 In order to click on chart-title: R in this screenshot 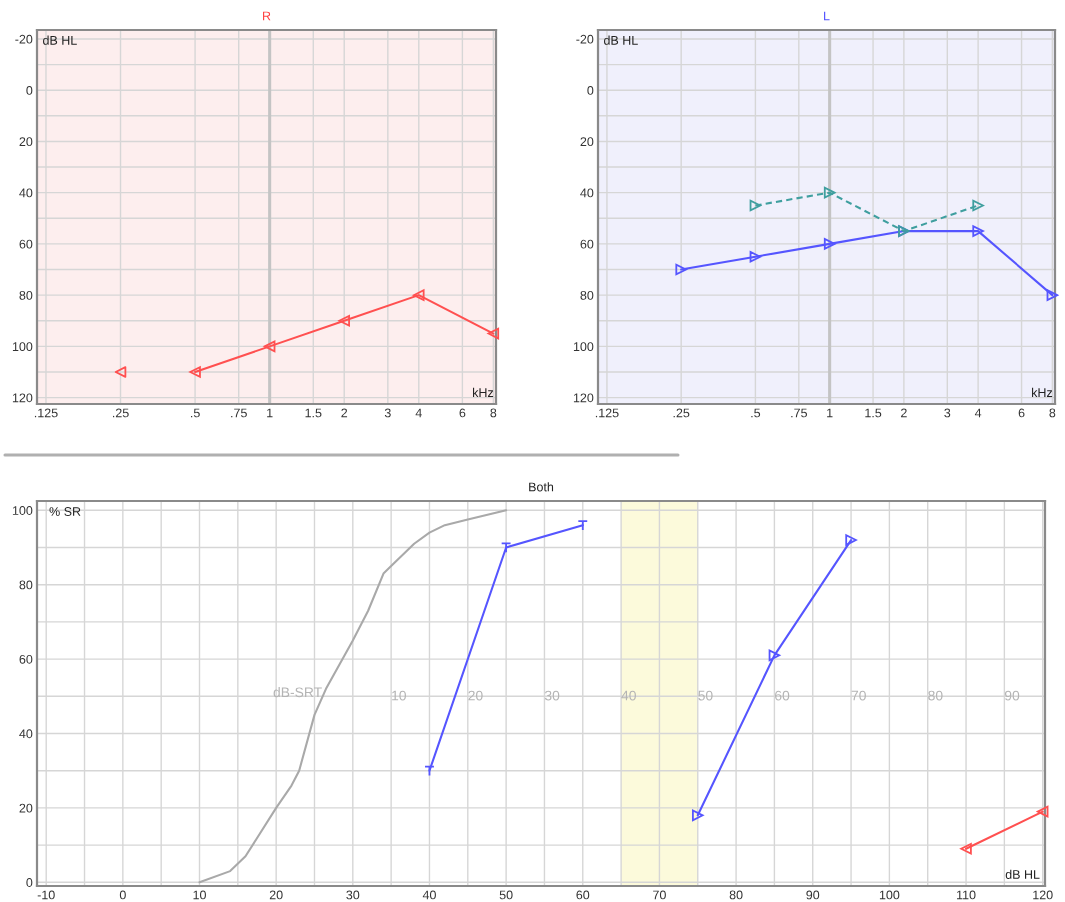, I will do `click(267, 16)`.